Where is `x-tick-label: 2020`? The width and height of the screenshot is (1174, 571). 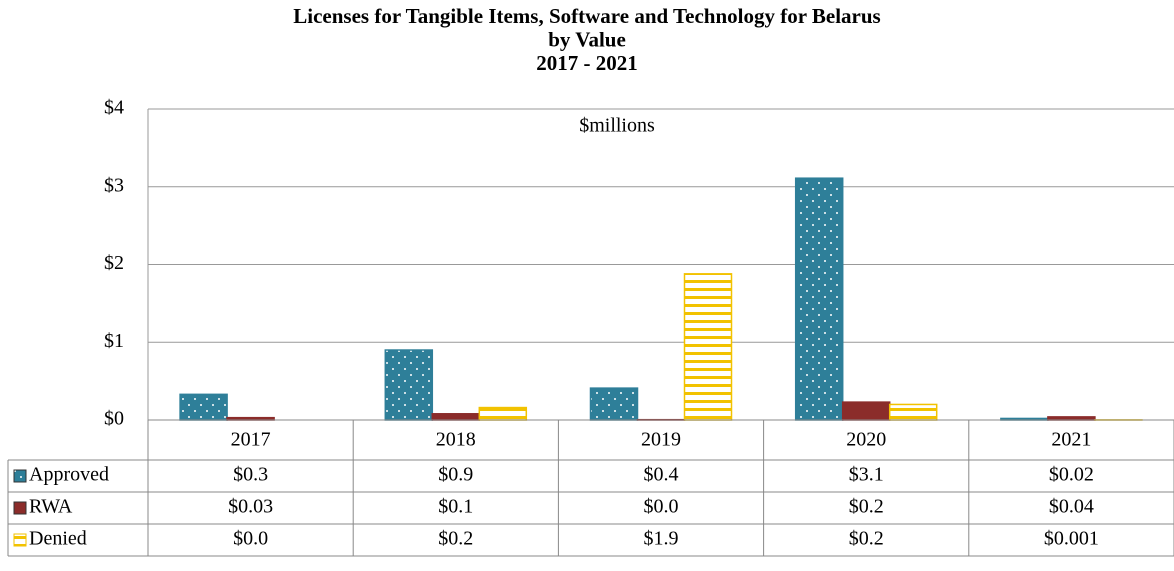 x-tick-label: 2020 is located at coordinates (866, 440).